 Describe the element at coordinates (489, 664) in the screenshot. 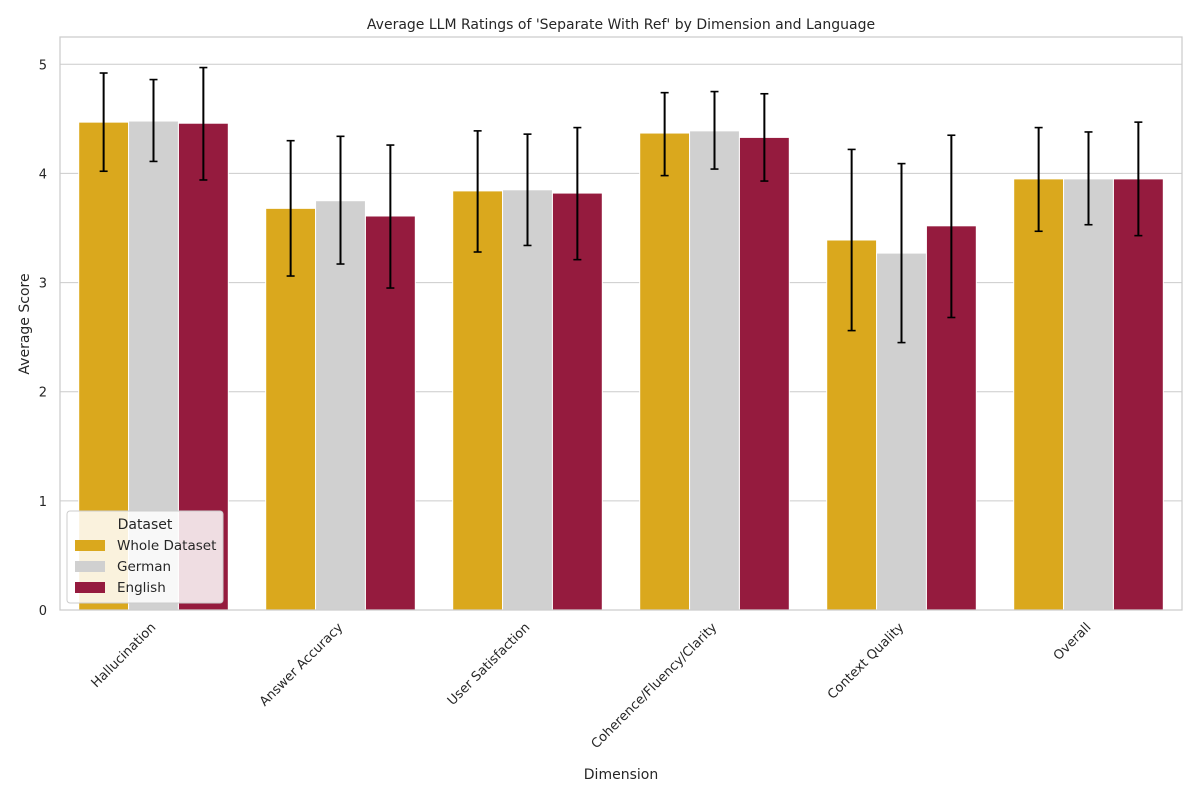

I see `x-tick-label: User Satisfaction` at that location.